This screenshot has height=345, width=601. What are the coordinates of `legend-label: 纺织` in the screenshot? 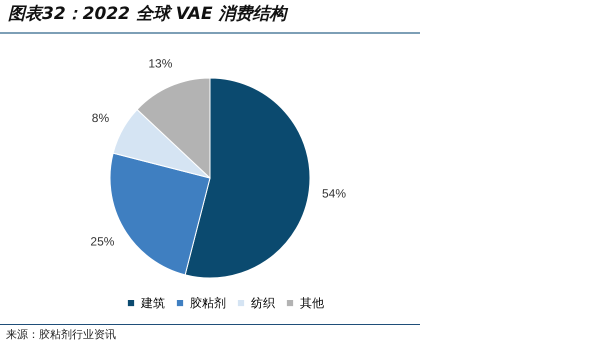 It's located at (263, 303).